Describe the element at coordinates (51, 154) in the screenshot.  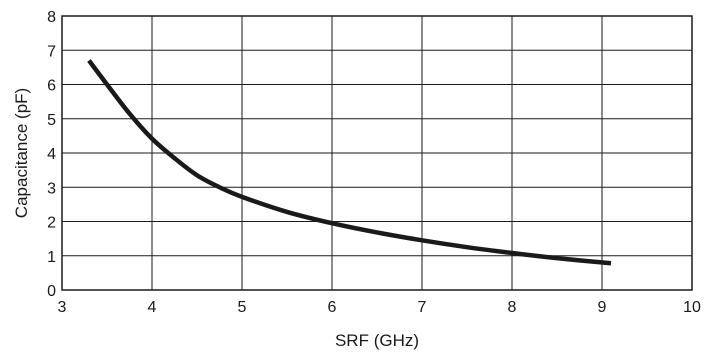
I see `y-tick-label: 4` at that location.